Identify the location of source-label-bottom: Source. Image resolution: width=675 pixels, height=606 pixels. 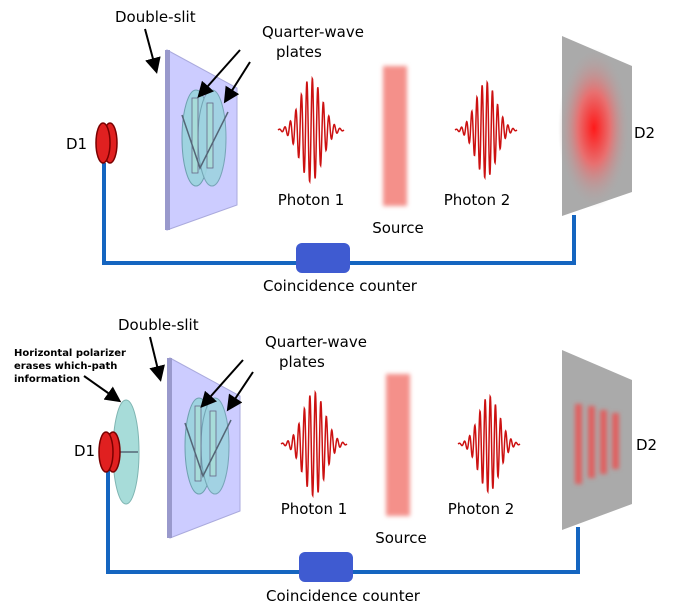
(401, 538).